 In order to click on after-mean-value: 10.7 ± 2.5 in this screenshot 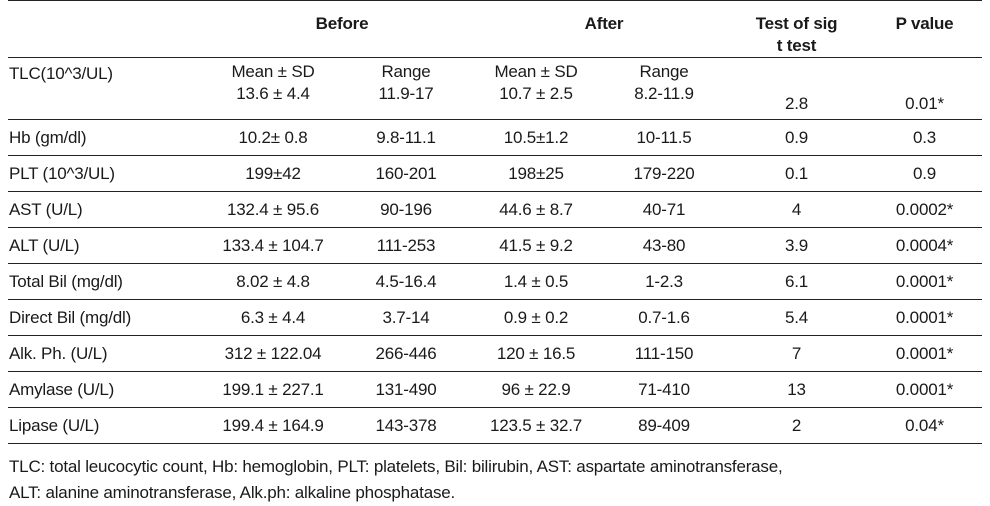, I will do `click(536, 93)`.